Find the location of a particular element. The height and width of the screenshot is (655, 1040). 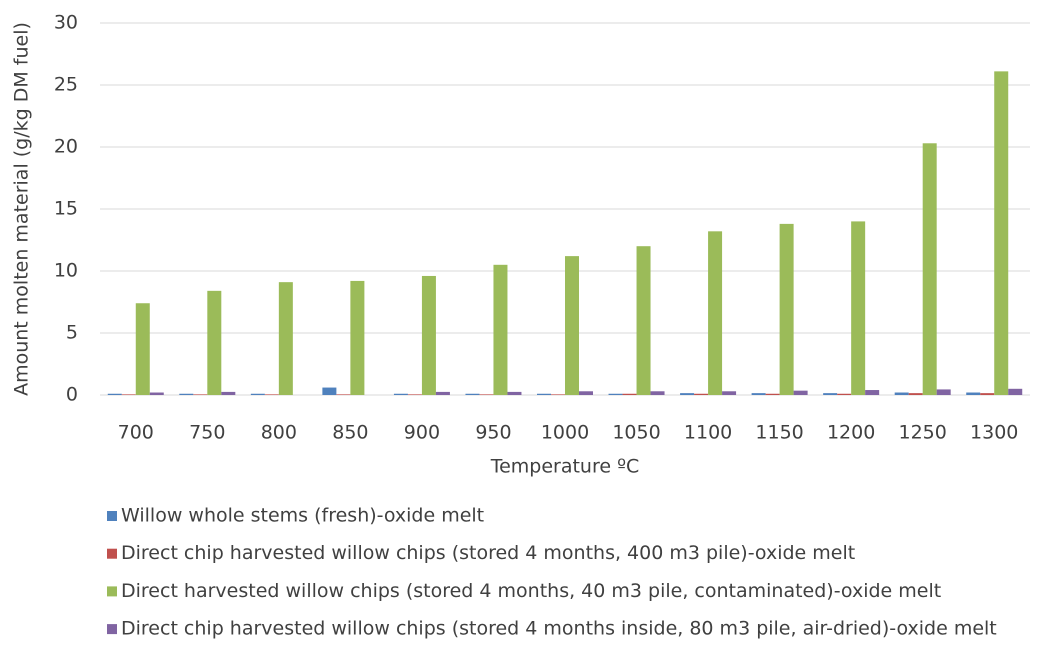

x-tick-label: 900 is located at coordinates (422, 433).